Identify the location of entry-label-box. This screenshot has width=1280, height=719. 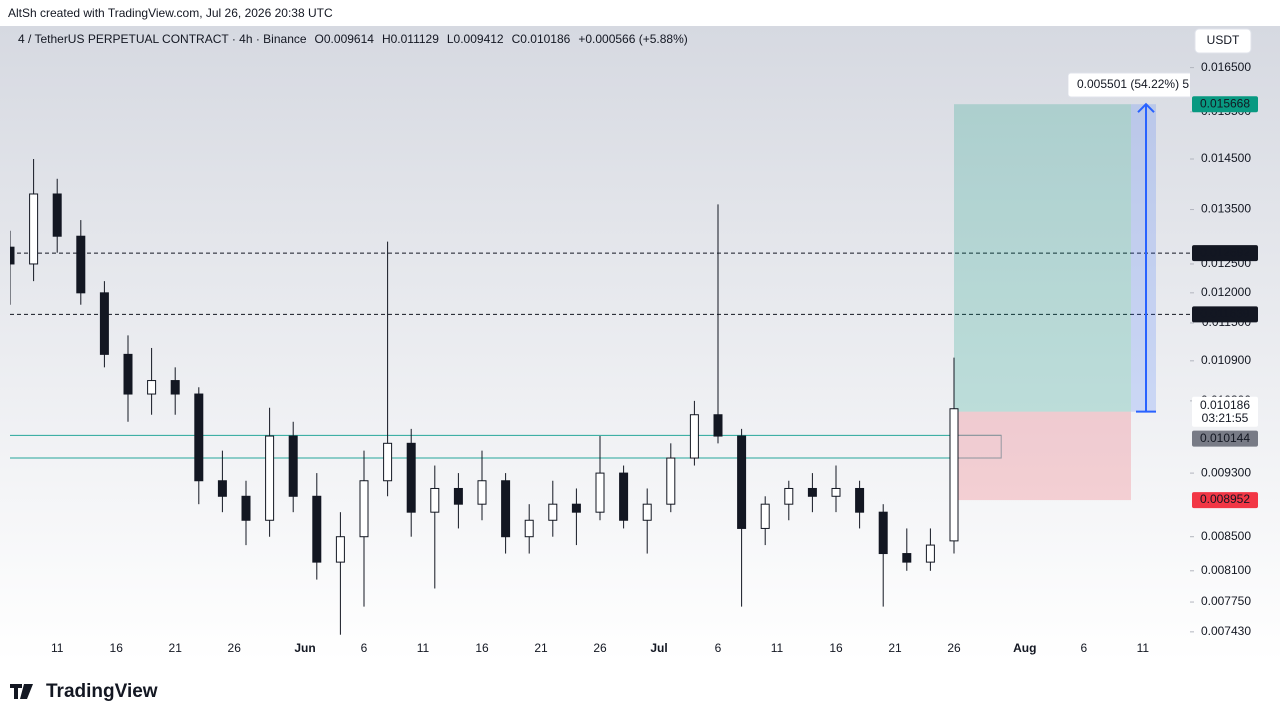
(1225, 438).